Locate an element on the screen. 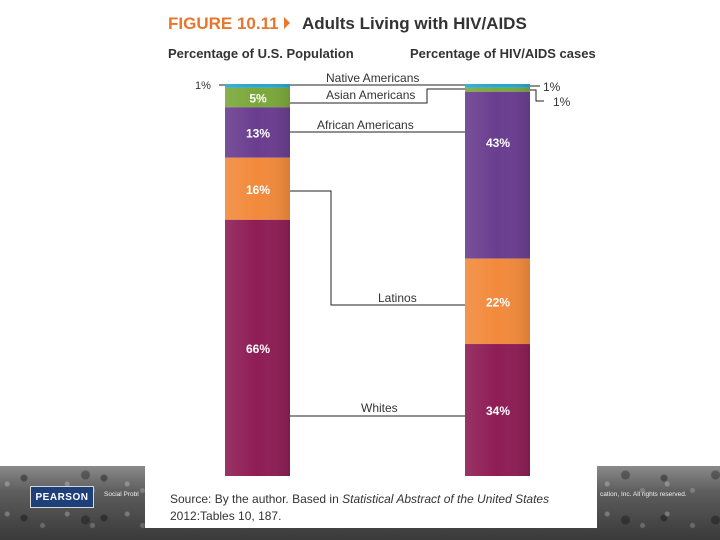  pearson-logo: PEARSON is located at coordinates (62, 497).